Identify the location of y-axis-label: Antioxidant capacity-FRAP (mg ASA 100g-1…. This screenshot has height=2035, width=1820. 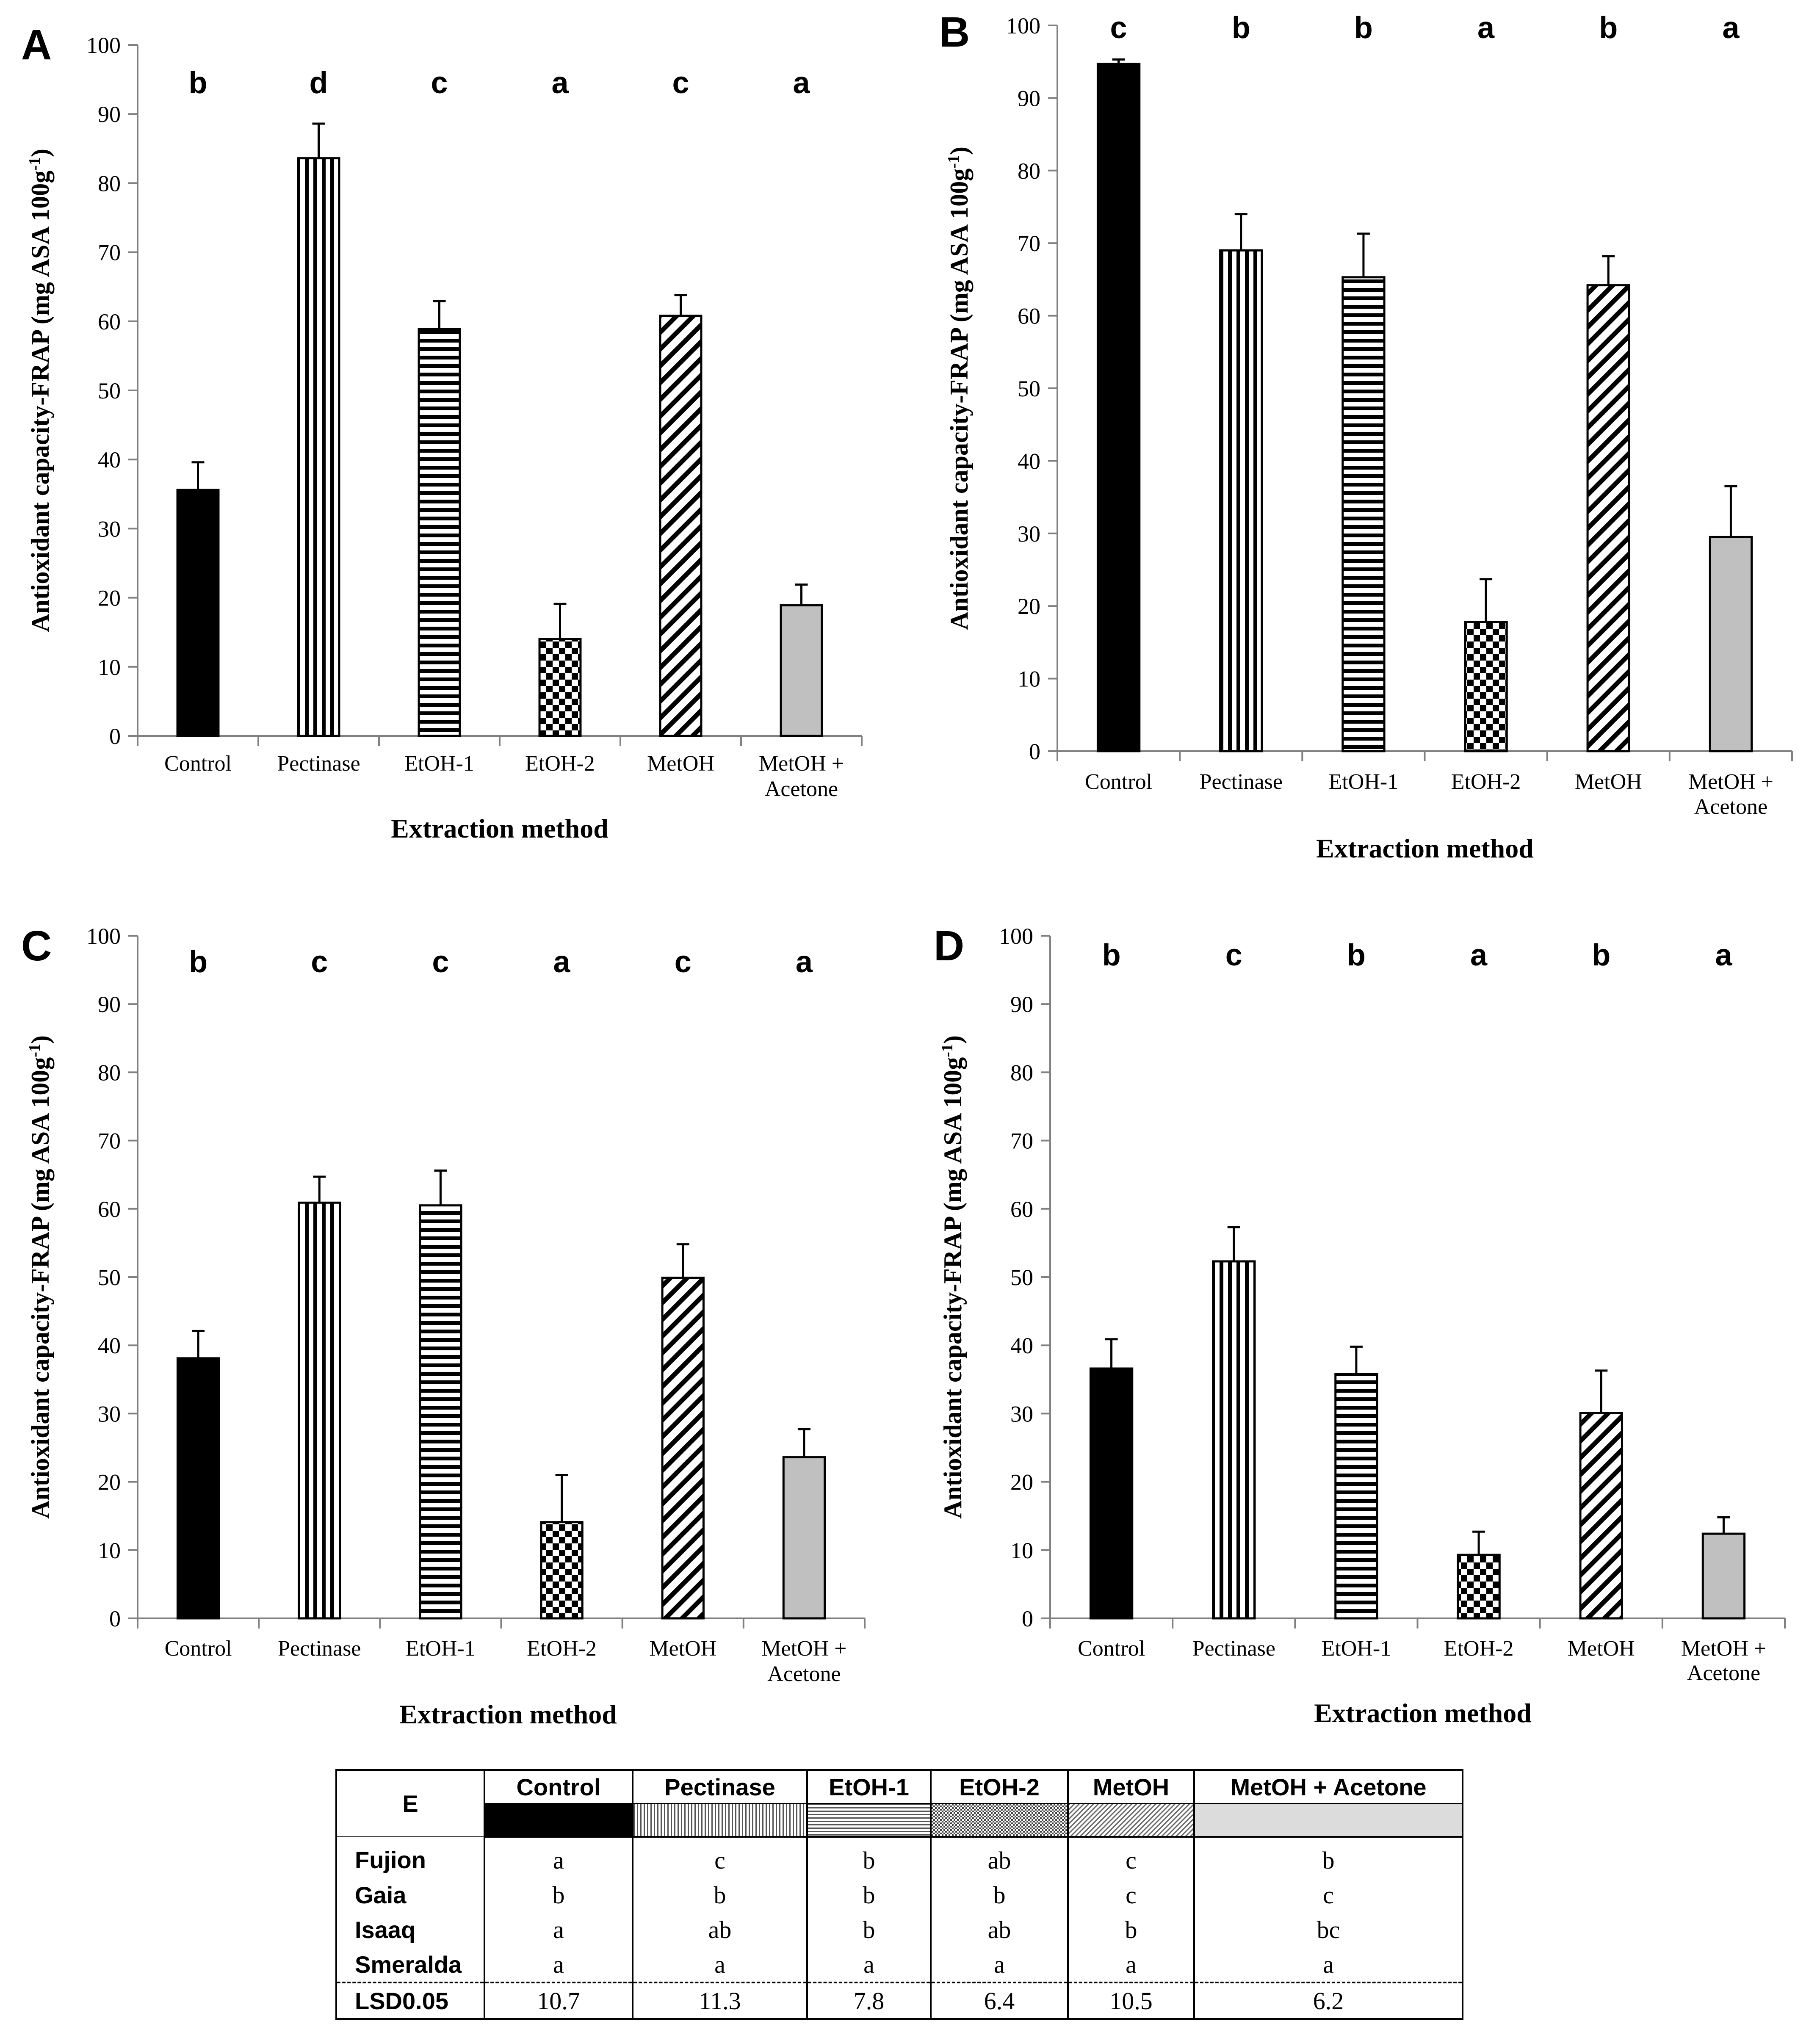
(40, 390).